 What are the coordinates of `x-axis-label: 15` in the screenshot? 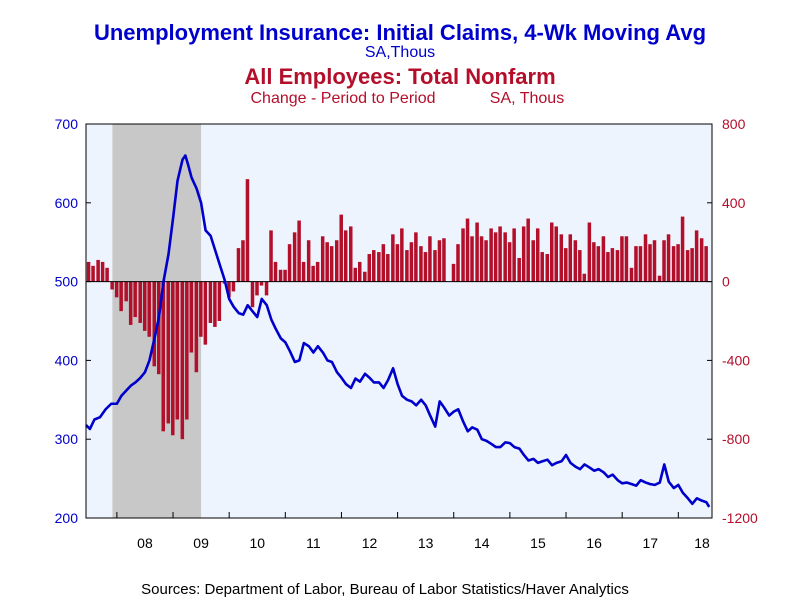 It's located at (538, 543).